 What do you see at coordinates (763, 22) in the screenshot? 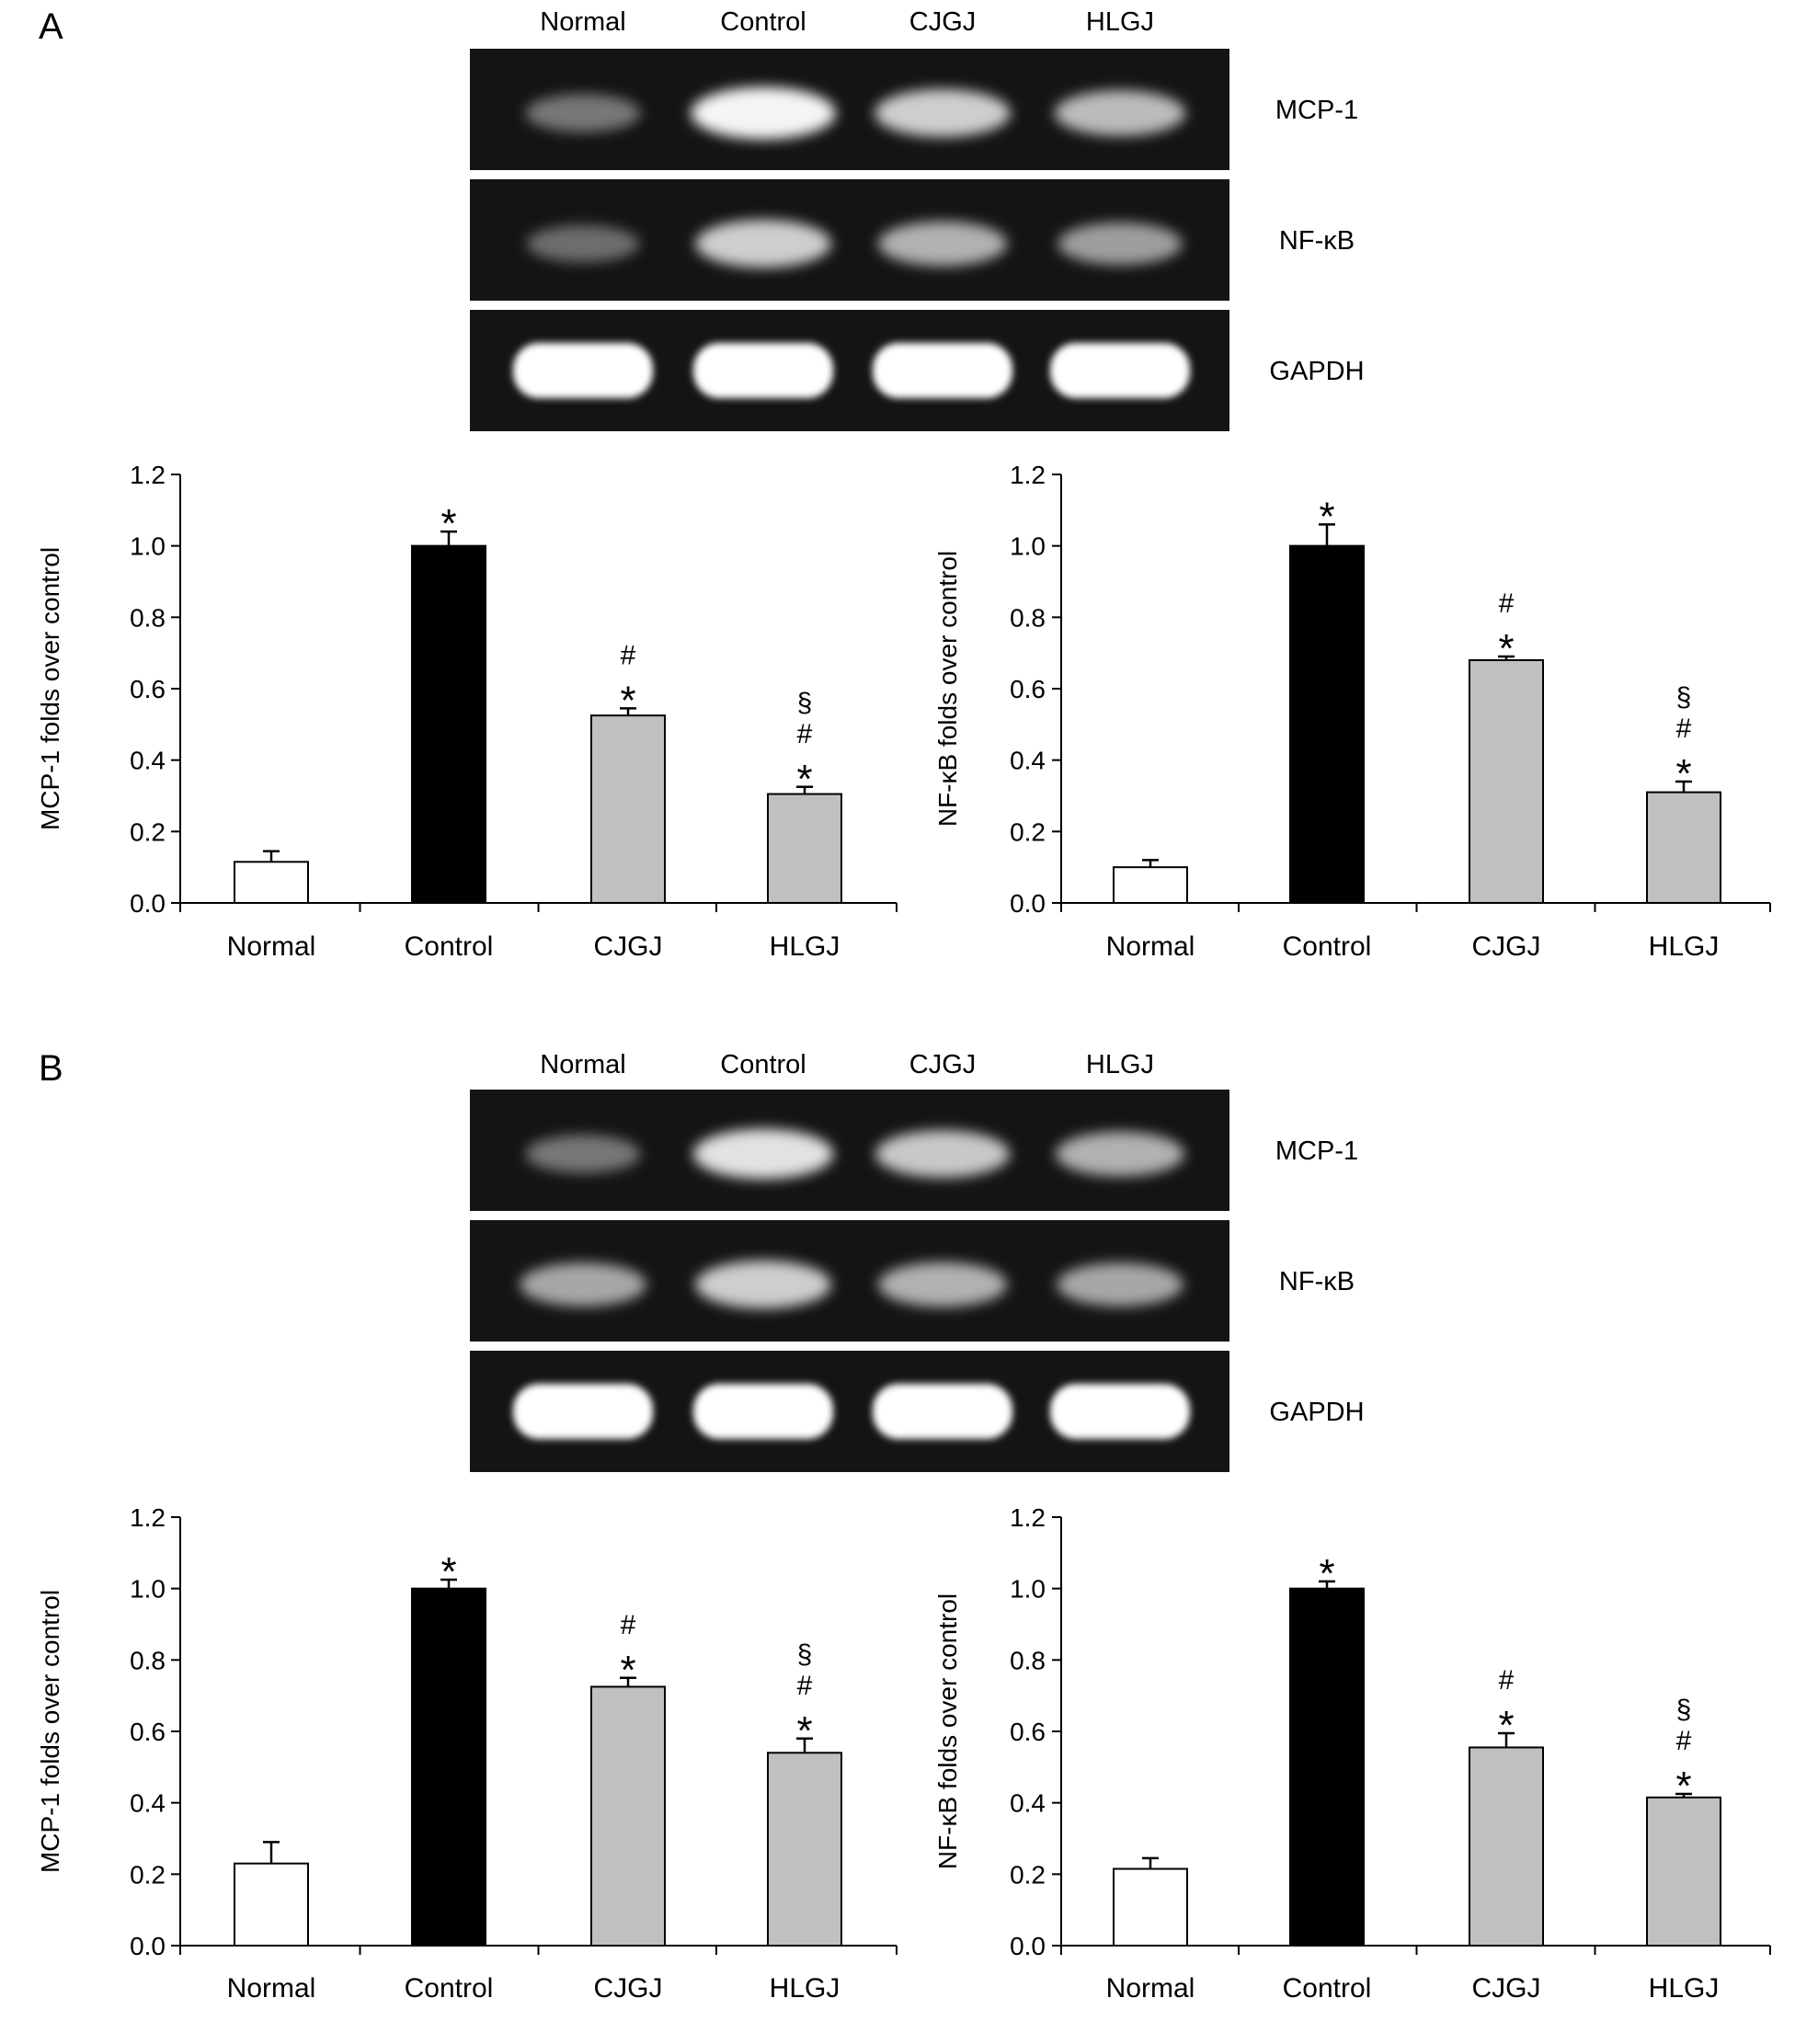
I see `gel-lane-label: Control` at bounding box center [763, 22].